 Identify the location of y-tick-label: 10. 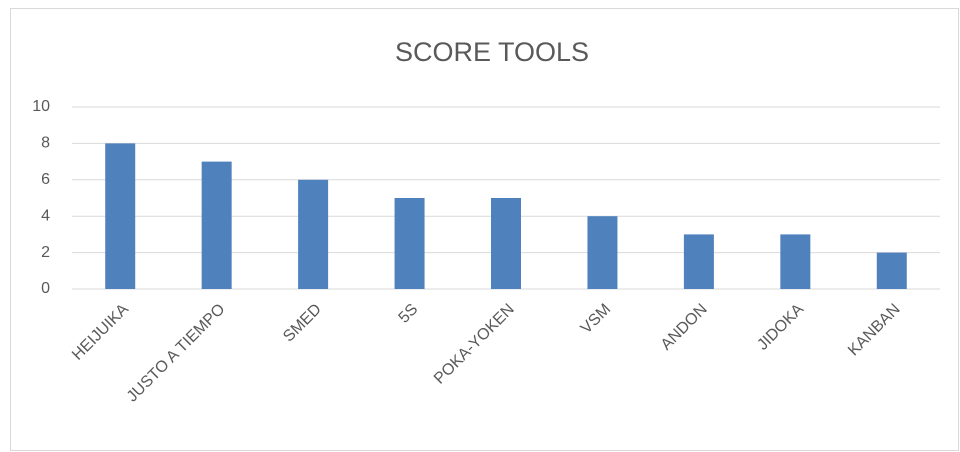
(41, 106).